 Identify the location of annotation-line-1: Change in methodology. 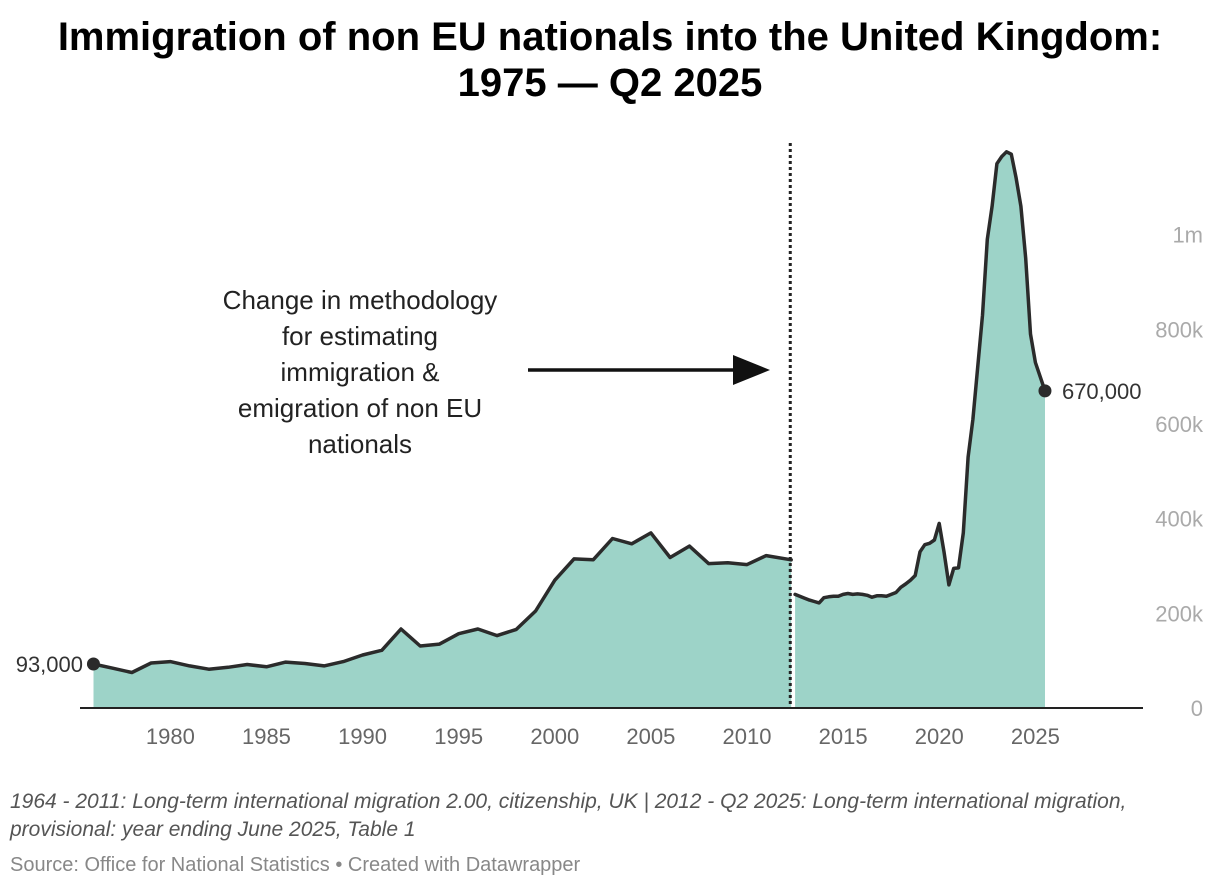
(360, 300).